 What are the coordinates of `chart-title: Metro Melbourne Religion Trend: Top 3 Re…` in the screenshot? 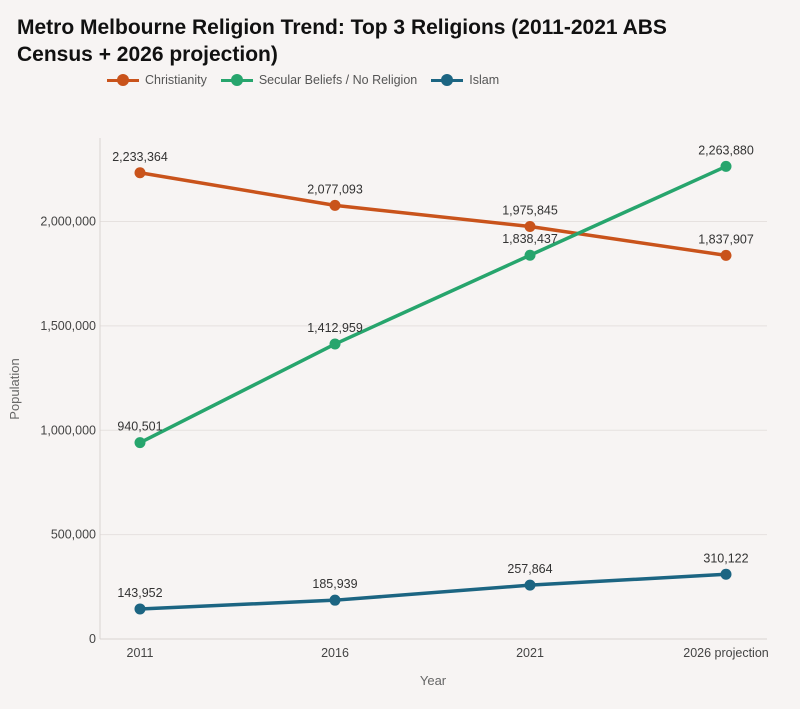 It's located at (342, 41).